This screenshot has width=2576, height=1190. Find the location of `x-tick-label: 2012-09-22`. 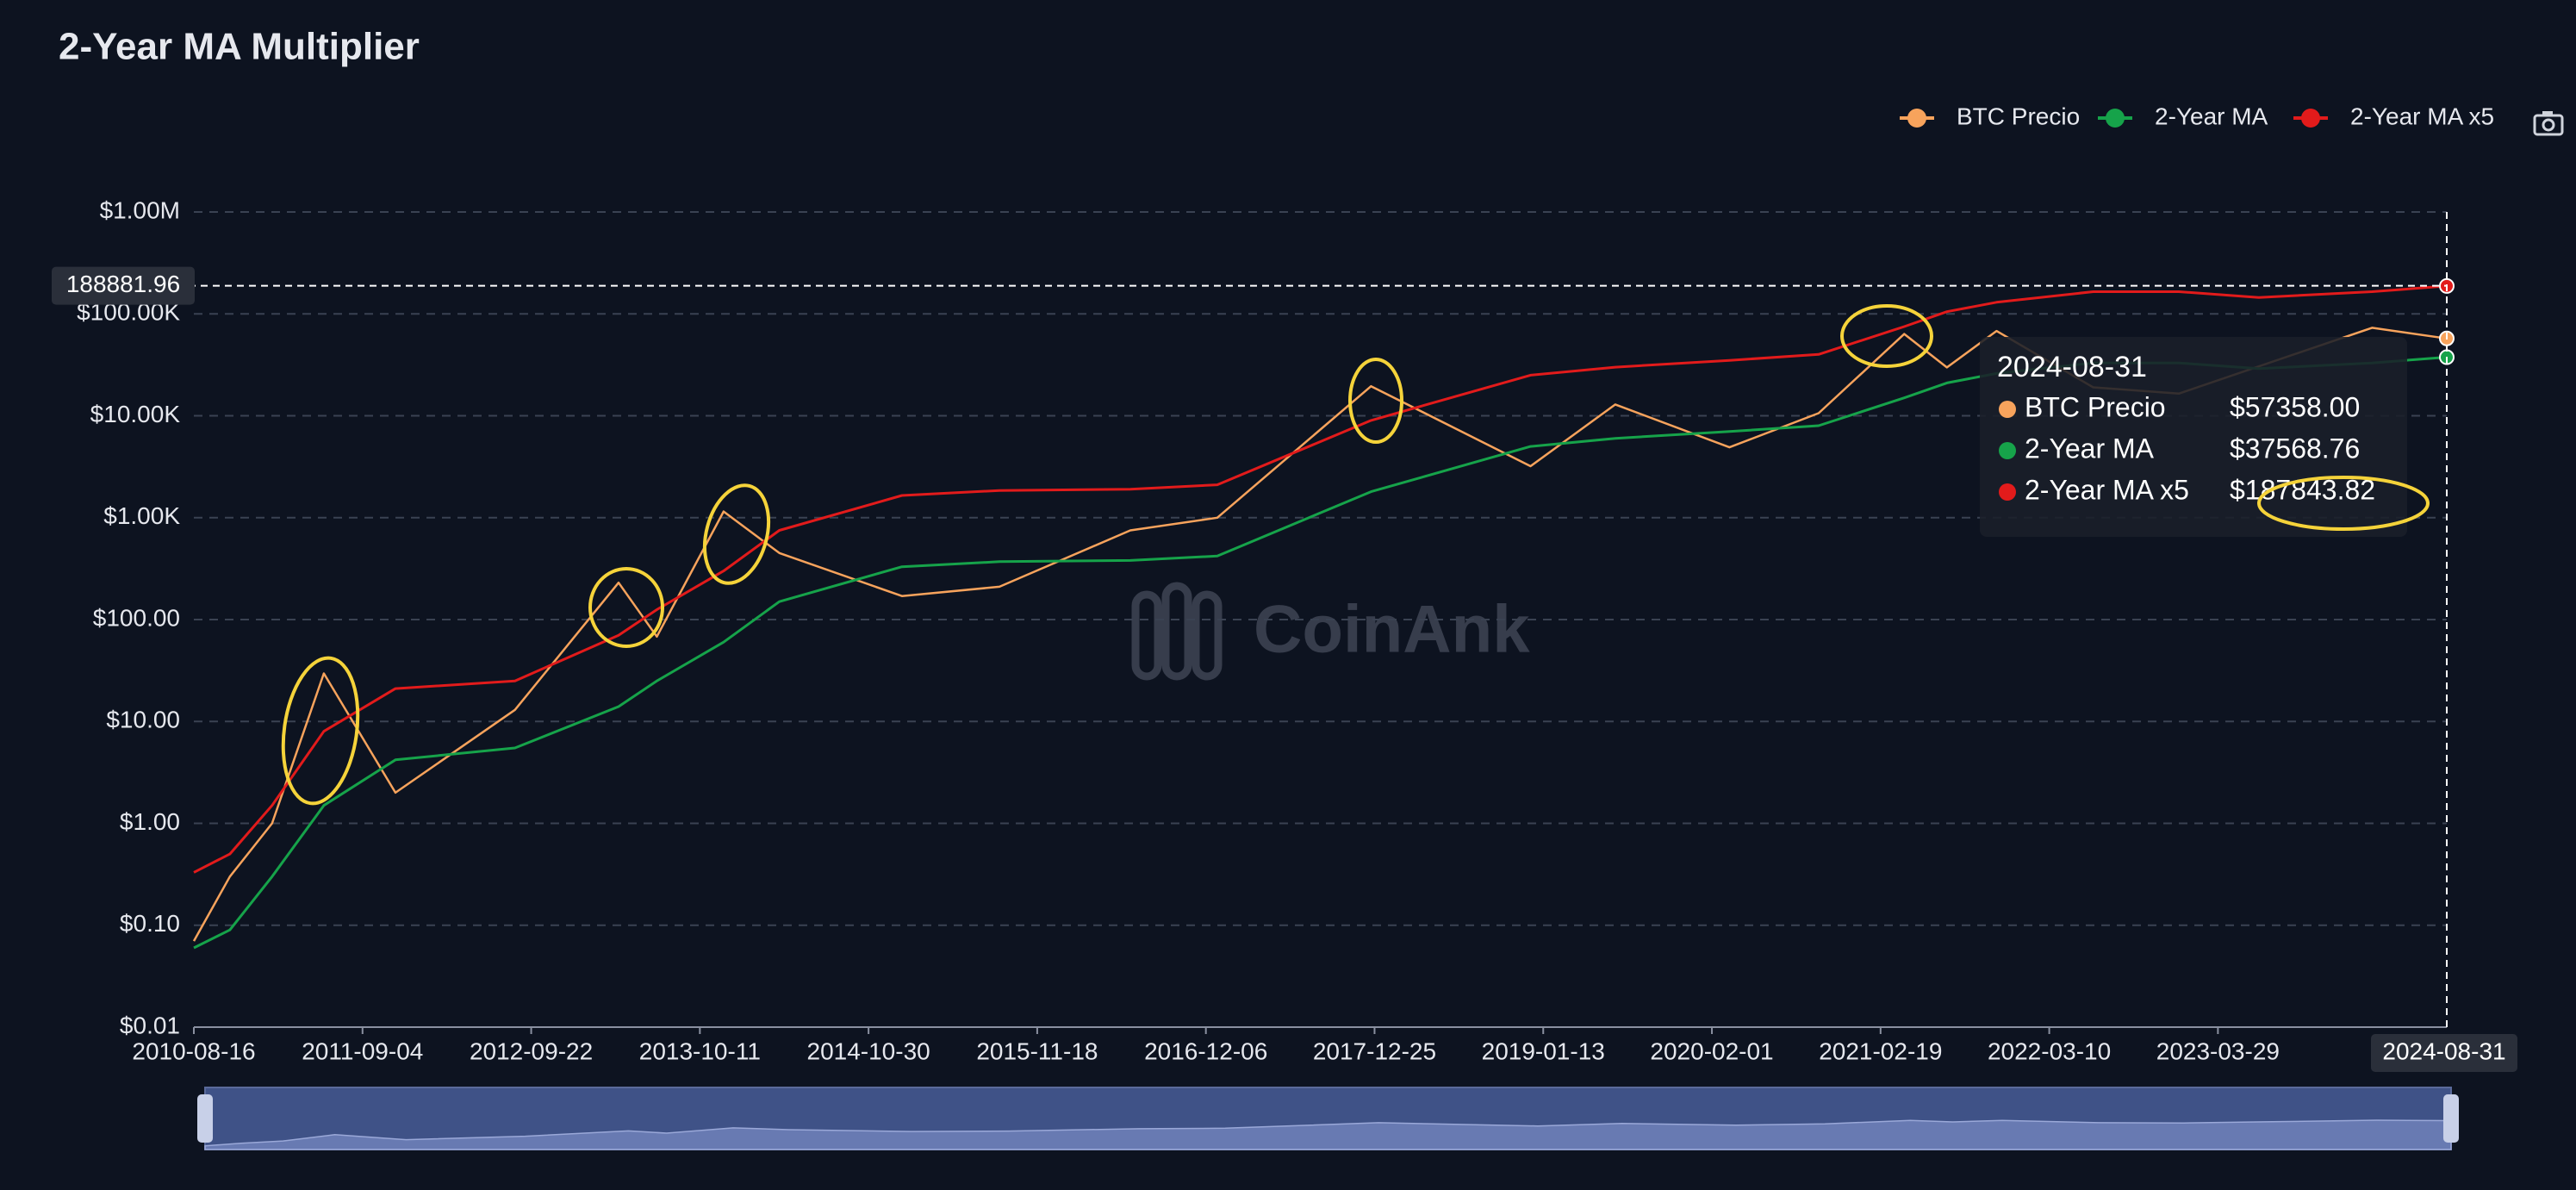

x-tick-label: 2012-09-22 is located at coordinates (532, 1050).